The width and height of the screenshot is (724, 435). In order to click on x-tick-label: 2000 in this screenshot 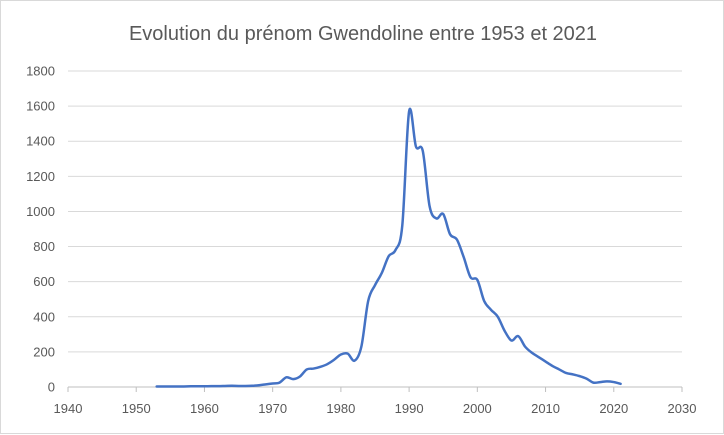, I will do `click(477, 408)`.